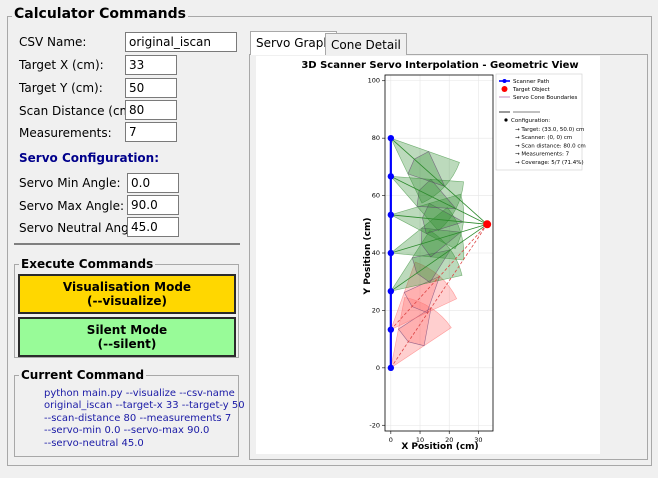 The height and width of the screenshot is (478, 658). I want to click on servo-neutral-input: 45.0, so click(153, 227).